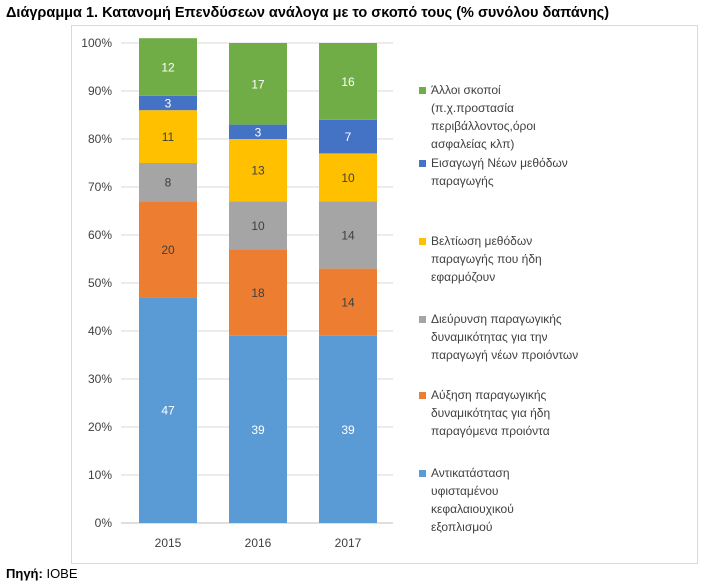  Describe the element at coordinates (100, 139) in the screenshot. I see `y-tick-label: 80%` at that location.